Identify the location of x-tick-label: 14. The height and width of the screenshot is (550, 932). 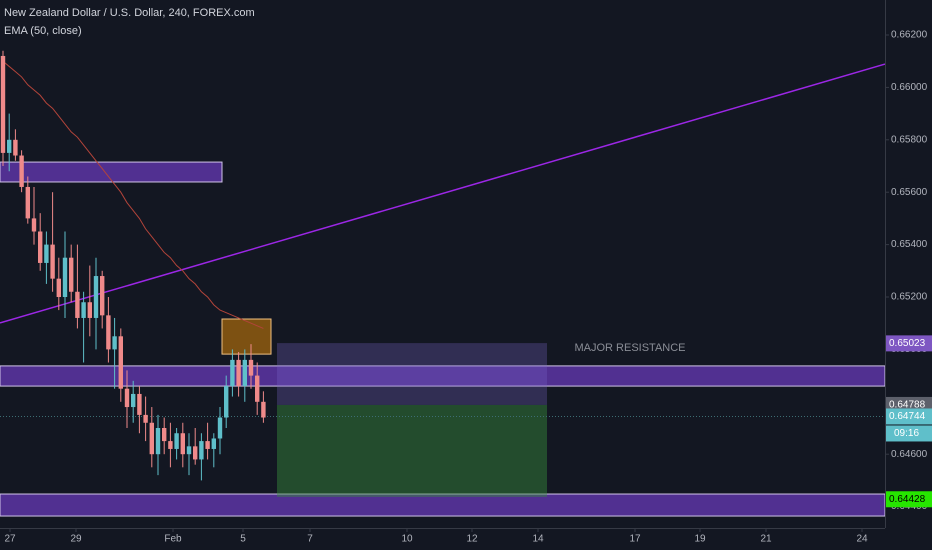
(538, 539).